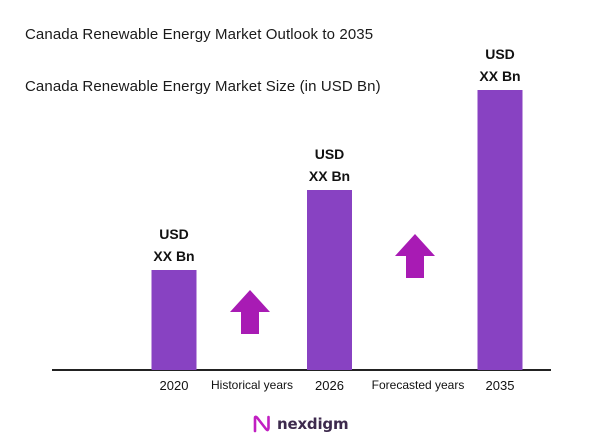  What do you see at coordinates (329, 280) in the screenshot?
I see `bar-2026` at bounding box center [329, 280].